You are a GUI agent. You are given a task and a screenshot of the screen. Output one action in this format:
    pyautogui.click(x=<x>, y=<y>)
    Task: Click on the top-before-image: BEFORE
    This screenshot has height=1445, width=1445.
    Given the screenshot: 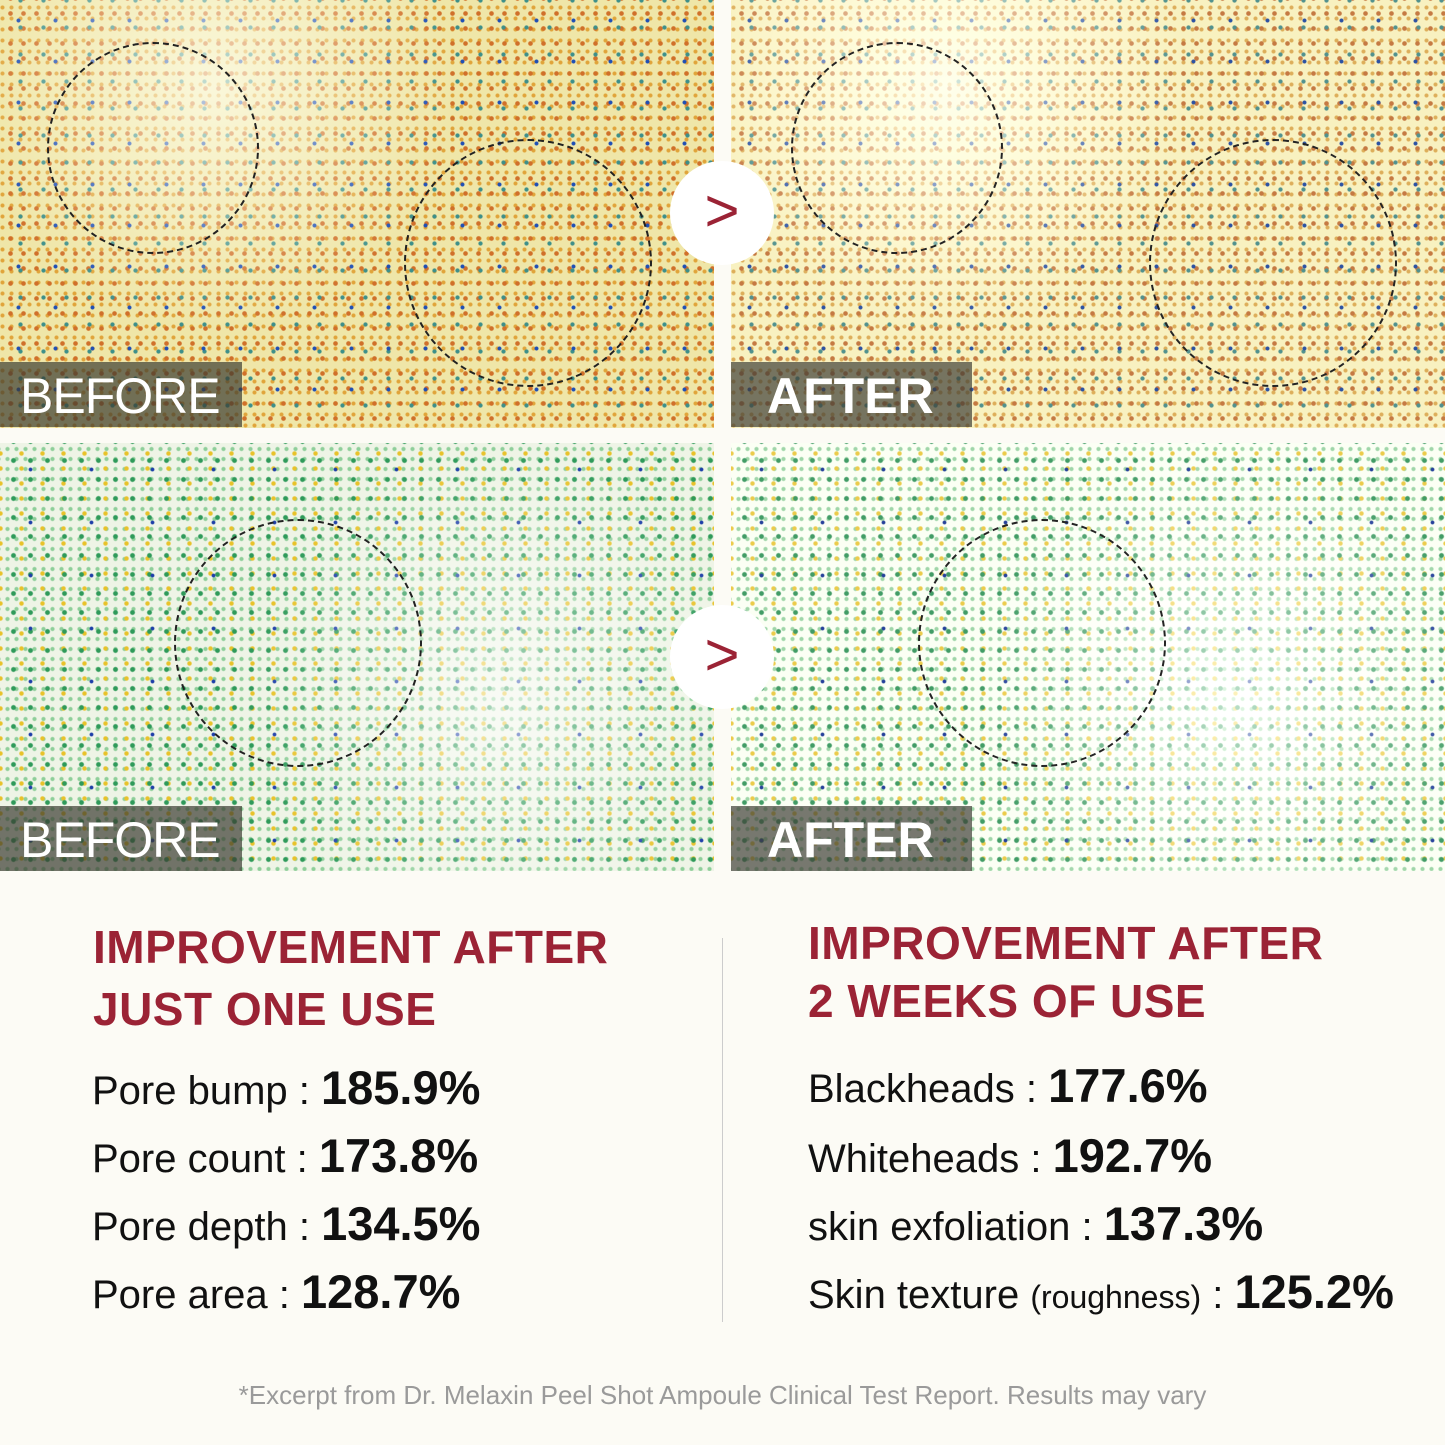 What is the action you would take?
    pyautogui.click(x=357, y=214)
    